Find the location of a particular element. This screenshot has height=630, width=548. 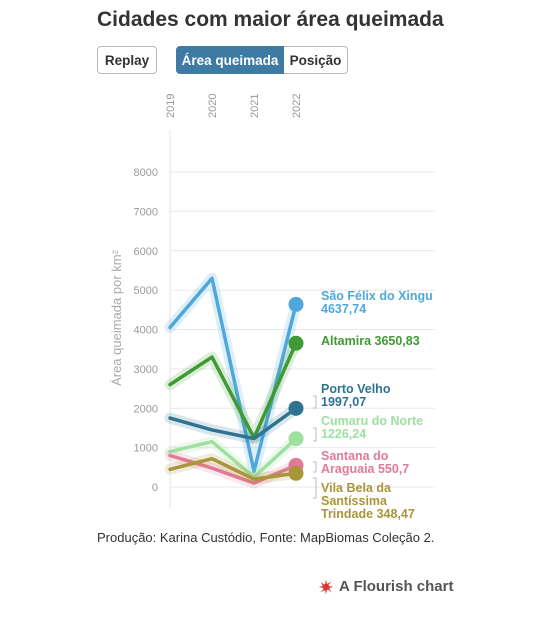

series-end-label: Altamira 3650,83 is located at coordinates (370, 341).